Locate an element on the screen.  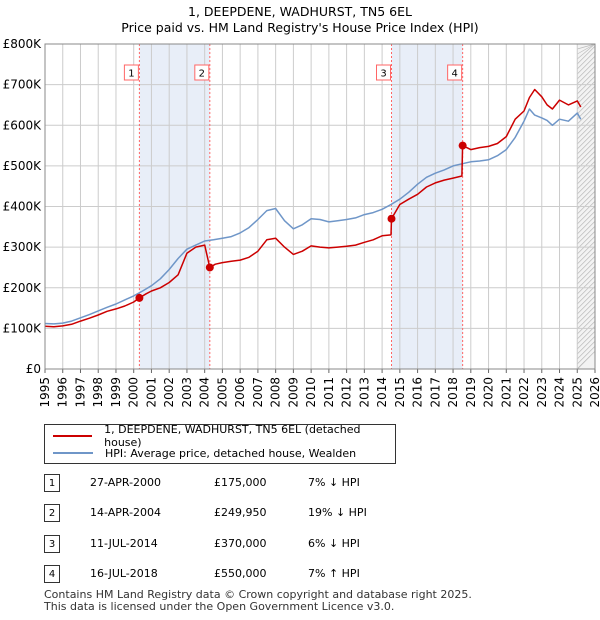
y-tick-label: £800K is located at coordinates (23, 44).